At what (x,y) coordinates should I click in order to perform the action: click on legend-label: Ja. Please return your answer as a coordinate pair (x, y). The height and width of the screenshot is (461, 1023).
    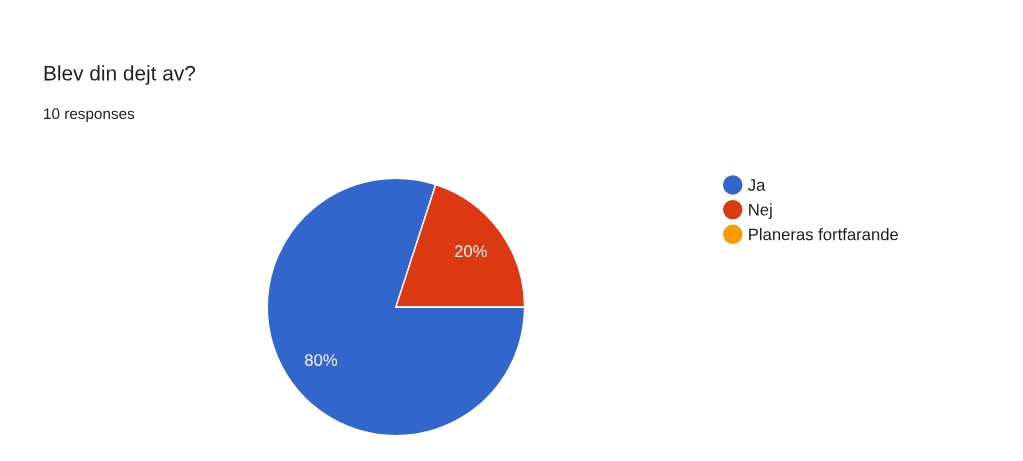
    Looking at the image, I should click on (757, 185).